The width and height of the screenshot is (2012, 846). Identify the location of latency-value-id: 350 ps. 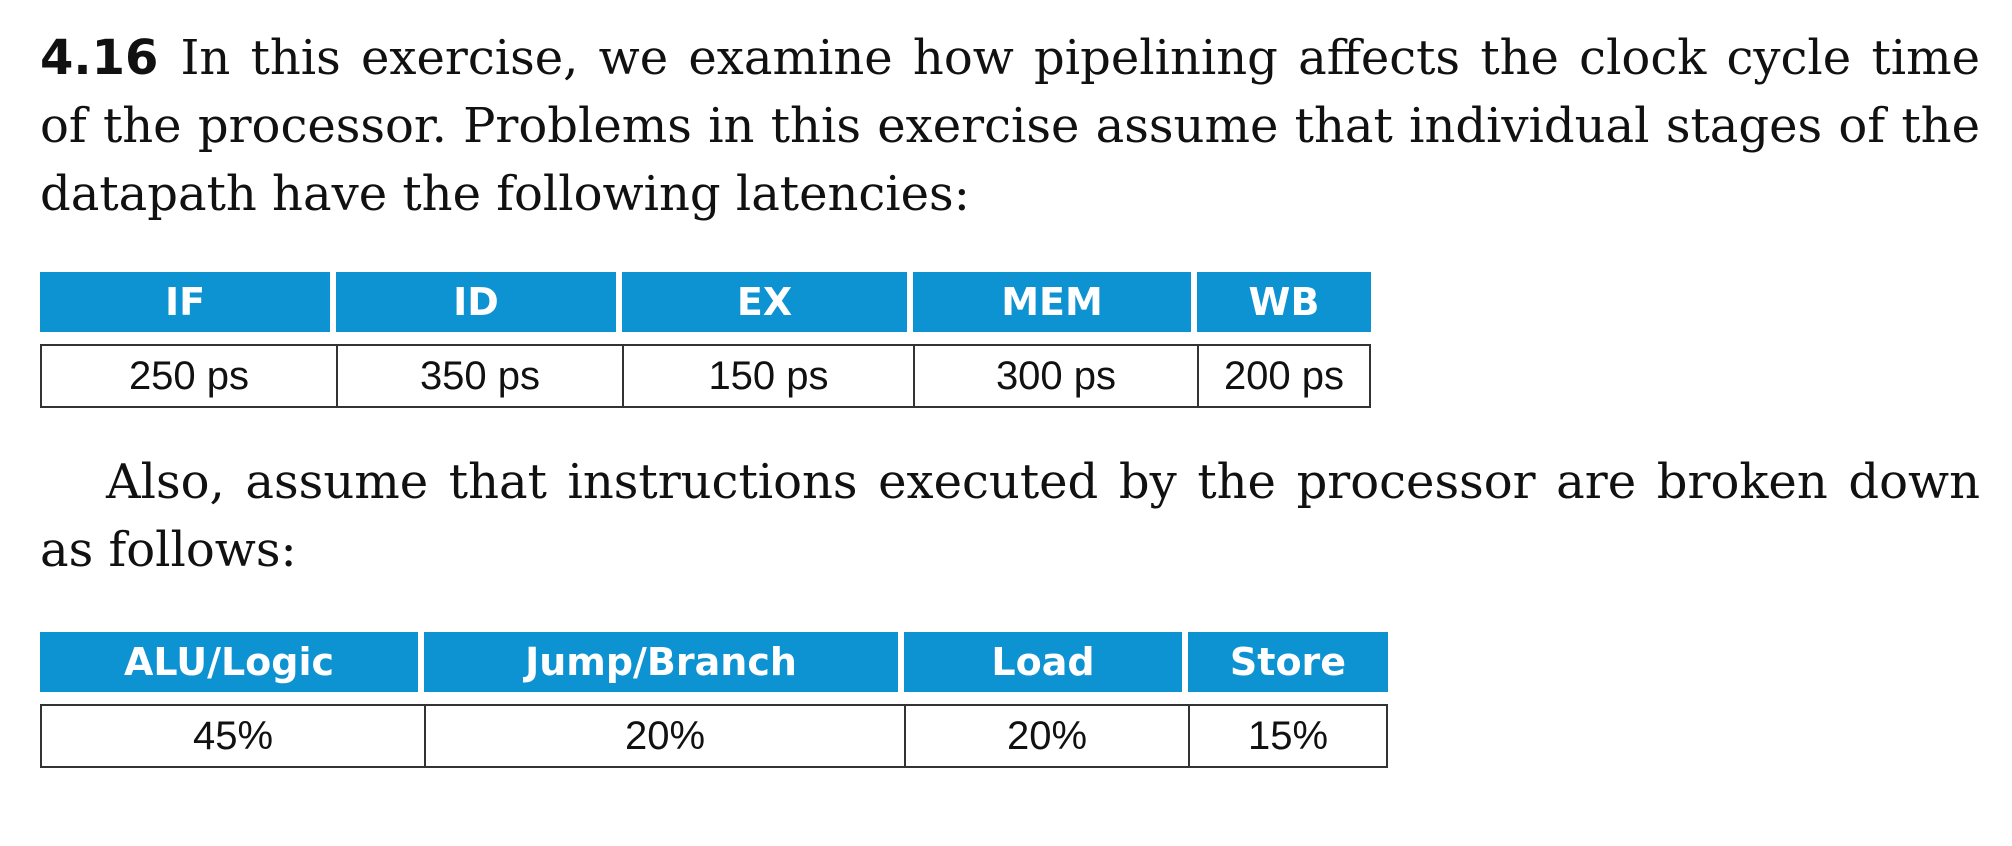
(479, 376).